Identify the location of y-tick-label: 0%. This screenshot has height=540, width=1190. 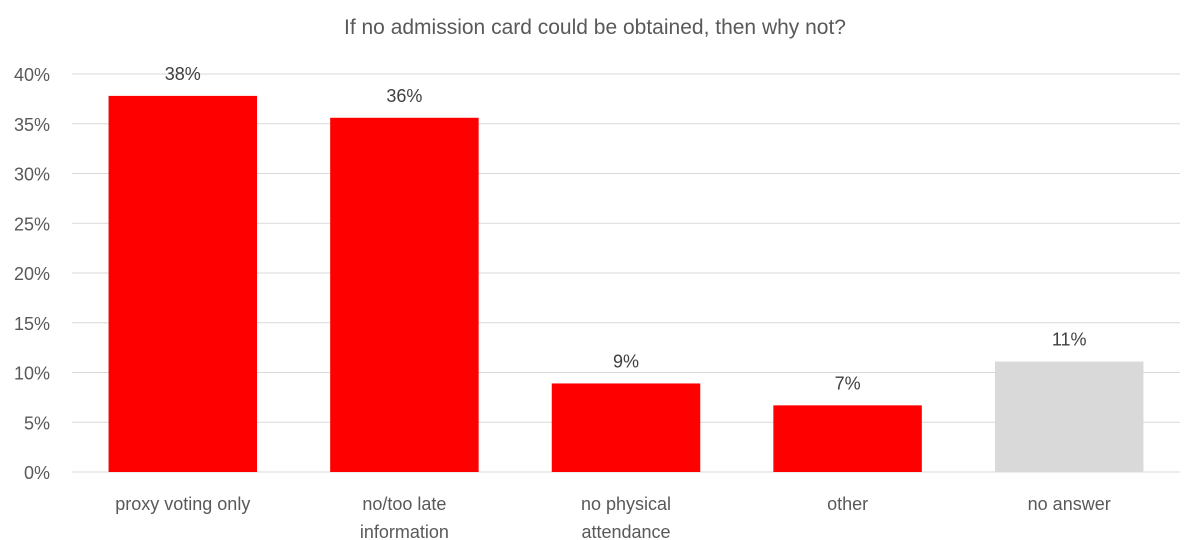
(37, 473).